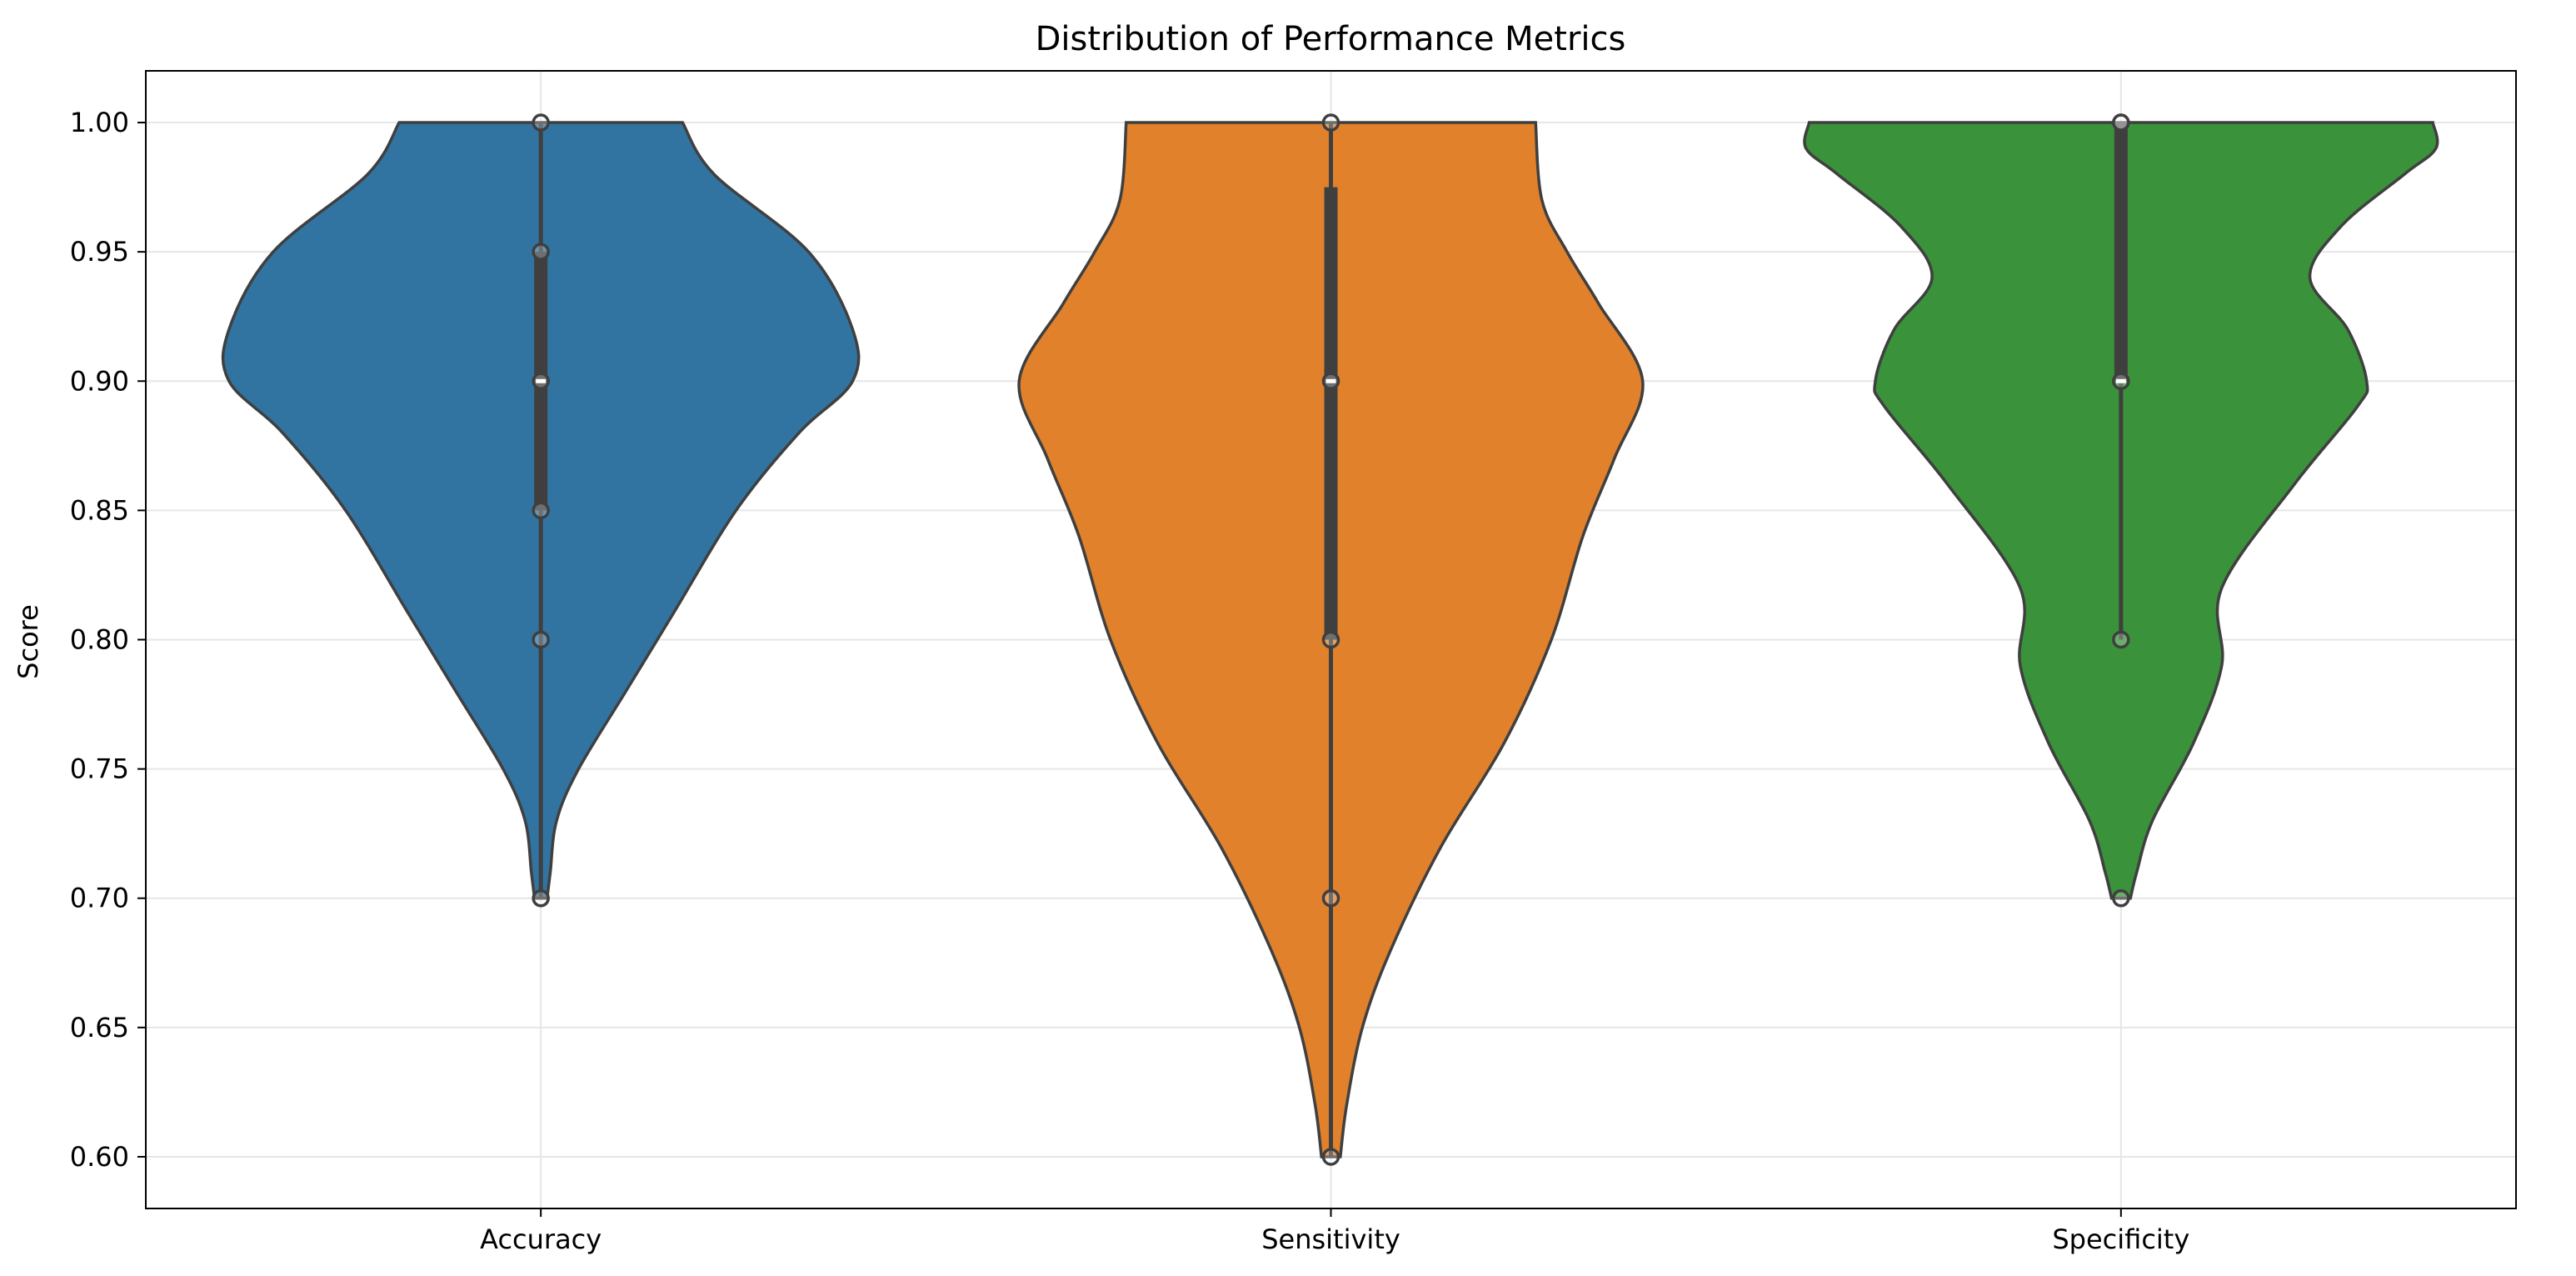  What do you see at coordinates (99, 1027) in the screenshot?
I see `y-tick-label: 0.65` at bounding box center [99, 1027].